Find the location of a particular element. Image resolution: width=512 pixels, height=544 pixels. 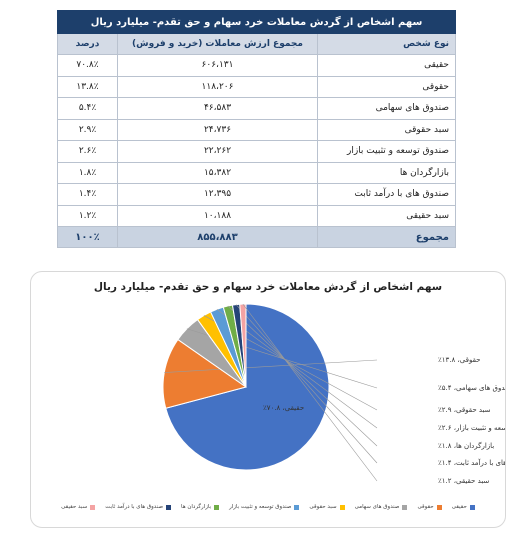

data-label: صندوق توسعه و تثبیت بازار، ۲.۶٪ is located at coordinates (471, 428).